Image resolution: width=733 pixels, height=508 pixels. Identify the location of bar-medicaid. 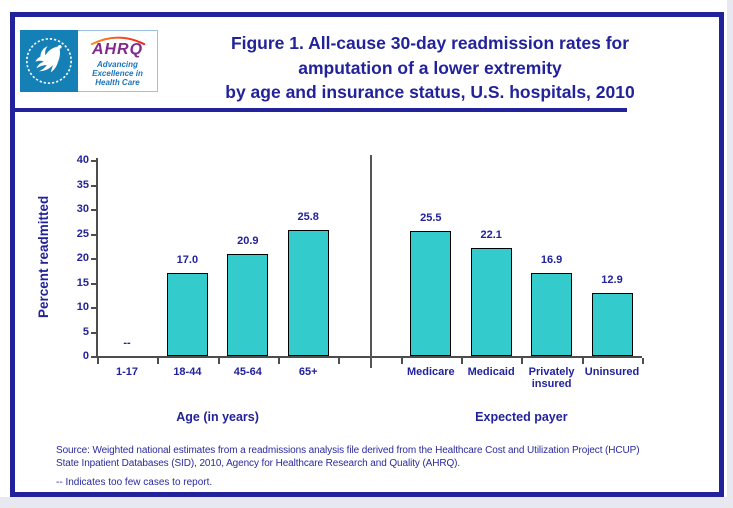
(491, 301).